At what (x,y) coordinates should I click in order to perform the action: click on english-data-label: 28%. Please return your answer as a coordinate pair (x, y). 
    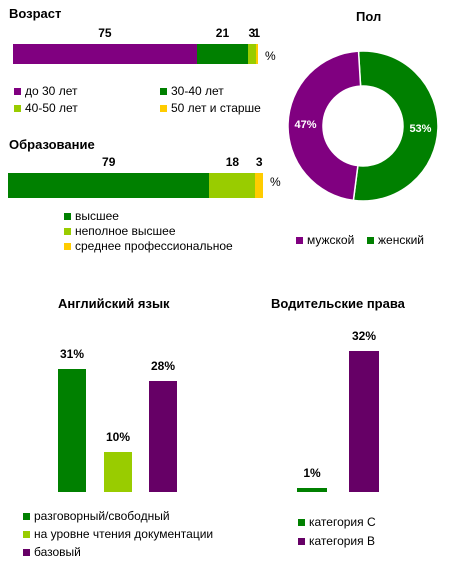
    Looking at the image, I should click on (163, 365).